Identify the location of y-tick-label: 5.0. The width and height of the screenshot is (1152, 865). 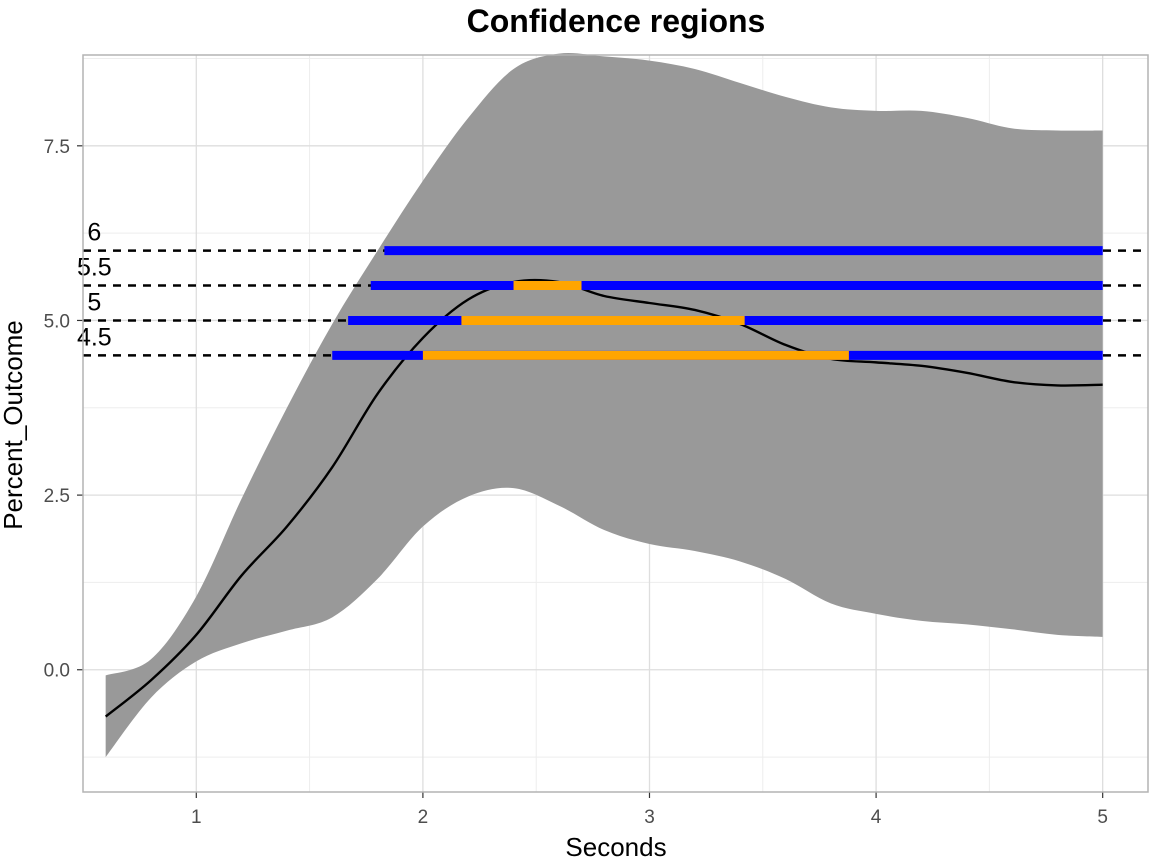
(57, 321).